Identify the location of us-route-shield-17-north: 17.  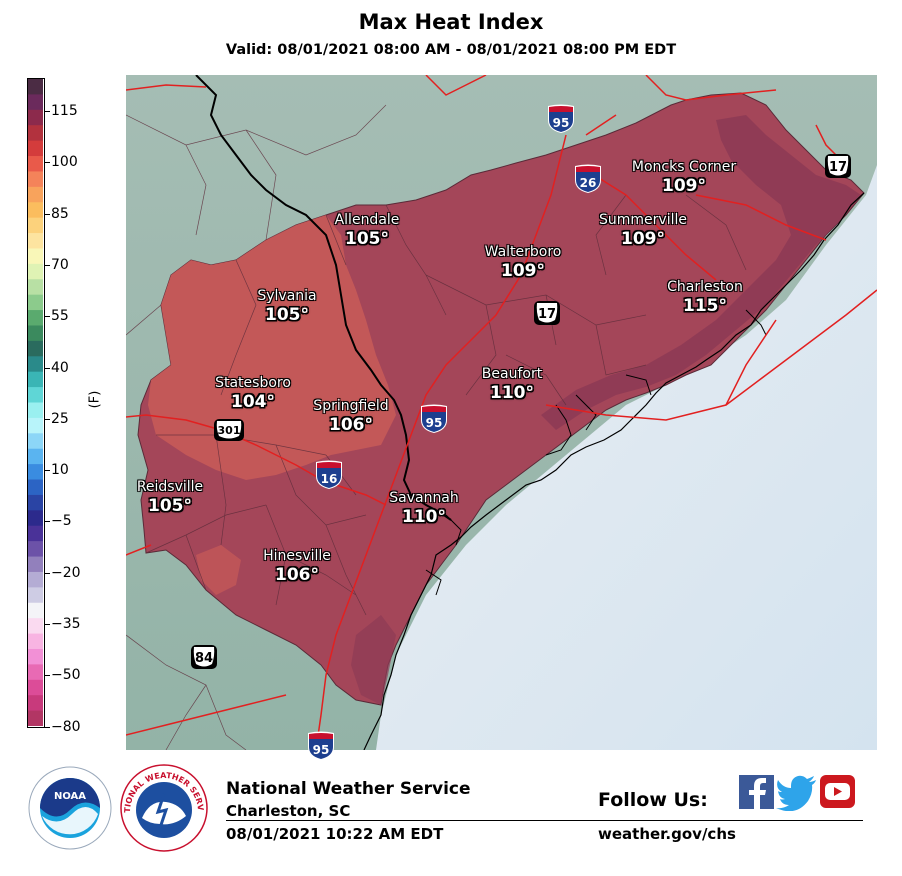
(838, 166).